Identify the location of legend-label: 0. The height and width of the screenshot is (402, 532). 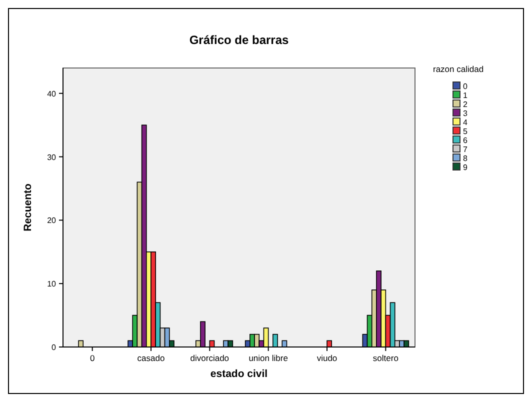
(465, 86).